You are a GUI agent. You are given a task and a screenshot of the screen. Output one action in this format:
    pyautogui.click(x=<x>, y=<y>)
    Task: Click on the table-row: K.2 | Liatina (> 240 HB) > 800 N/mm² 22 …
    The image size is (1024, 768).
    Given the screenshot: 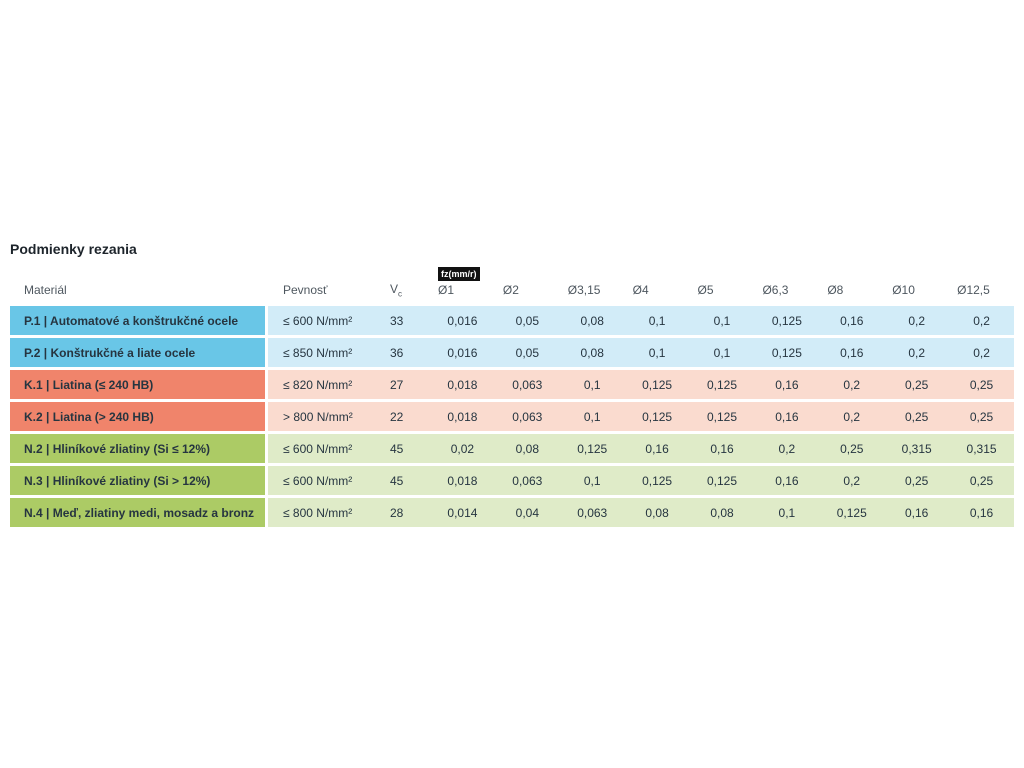 What is the action you would take?
    pyautogui.click(x=512, y=416)
    